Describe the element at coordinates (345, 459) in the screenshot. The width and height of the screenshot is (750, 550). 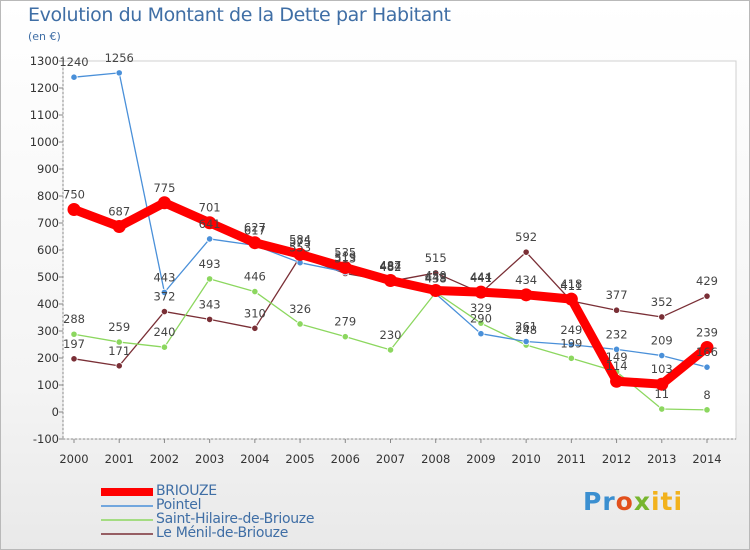
I see `x-tick-label: 2006` at that location.